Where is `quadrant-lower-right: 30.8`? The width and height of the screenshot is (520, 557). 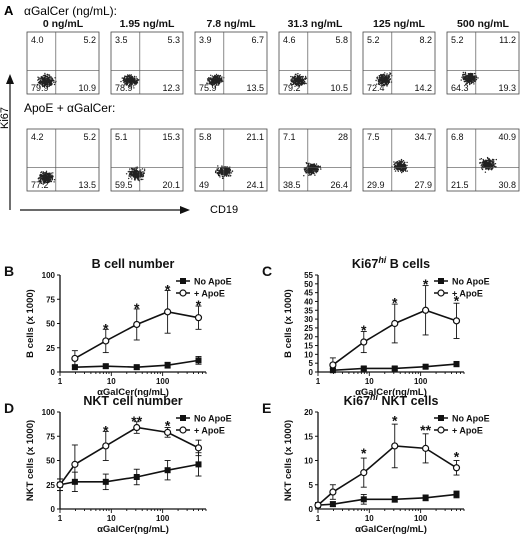 quadrant-lower-right: 30.8 is located at coordinates (507, 185).